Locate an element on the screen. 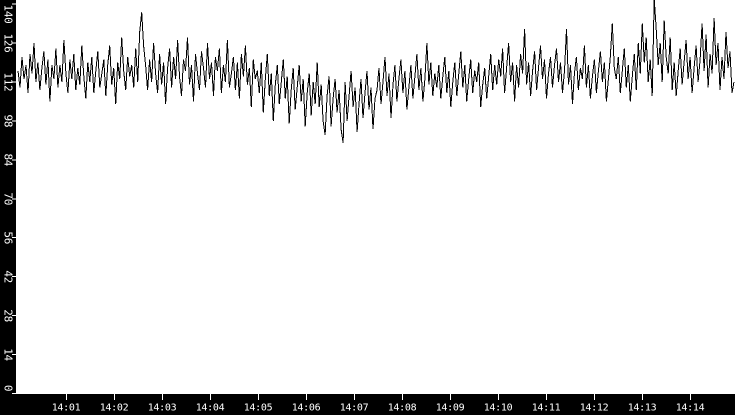 The height and width of the screenshot is (415, 735). x-tick-label: 14:14 is located at coordinates (690, 408).